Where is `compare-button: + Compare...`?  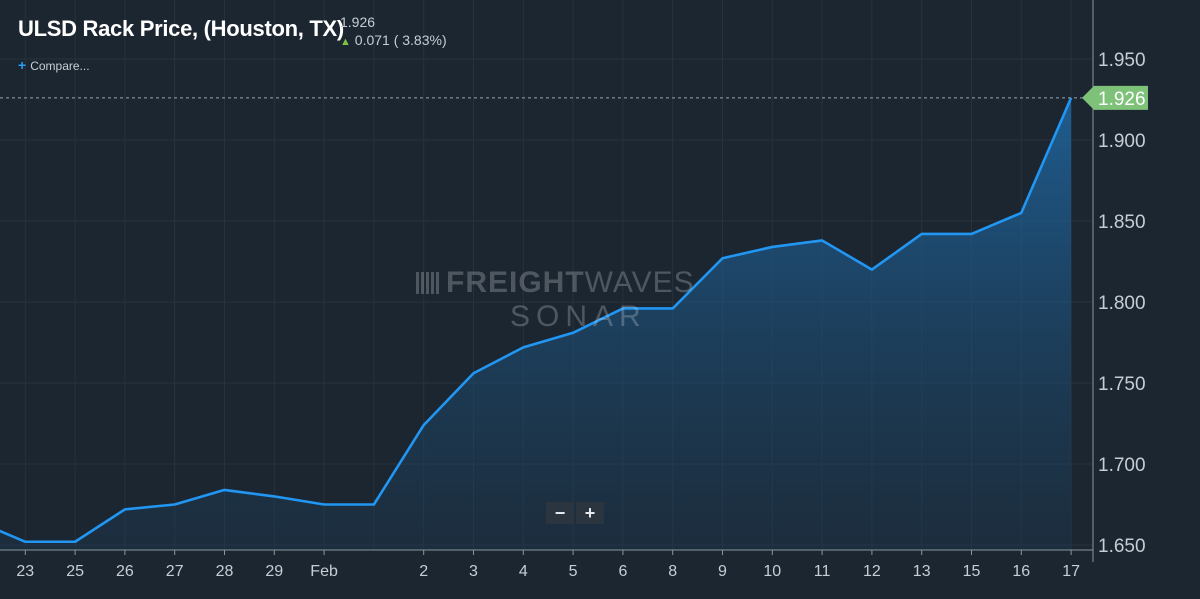
compare-button: + Compare... is located at coordinates (54, 65).